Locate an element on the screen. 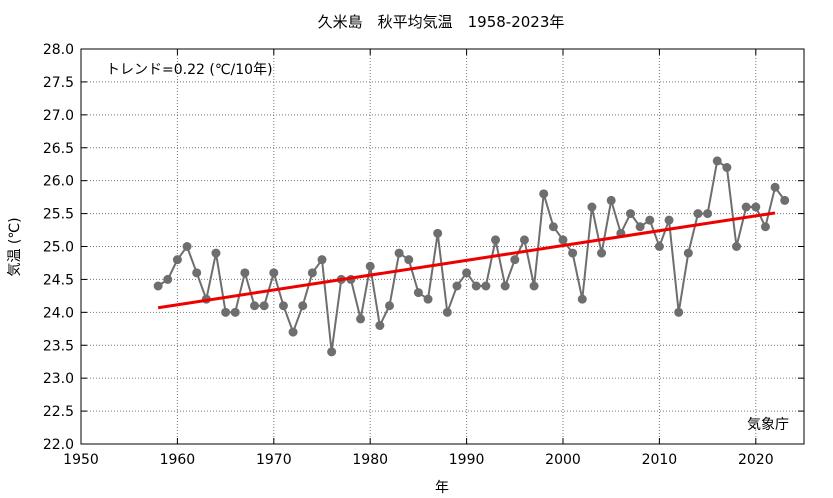 The width and height of the screenshot is (833, 498). trend-line is located at coordinates (466, 260).